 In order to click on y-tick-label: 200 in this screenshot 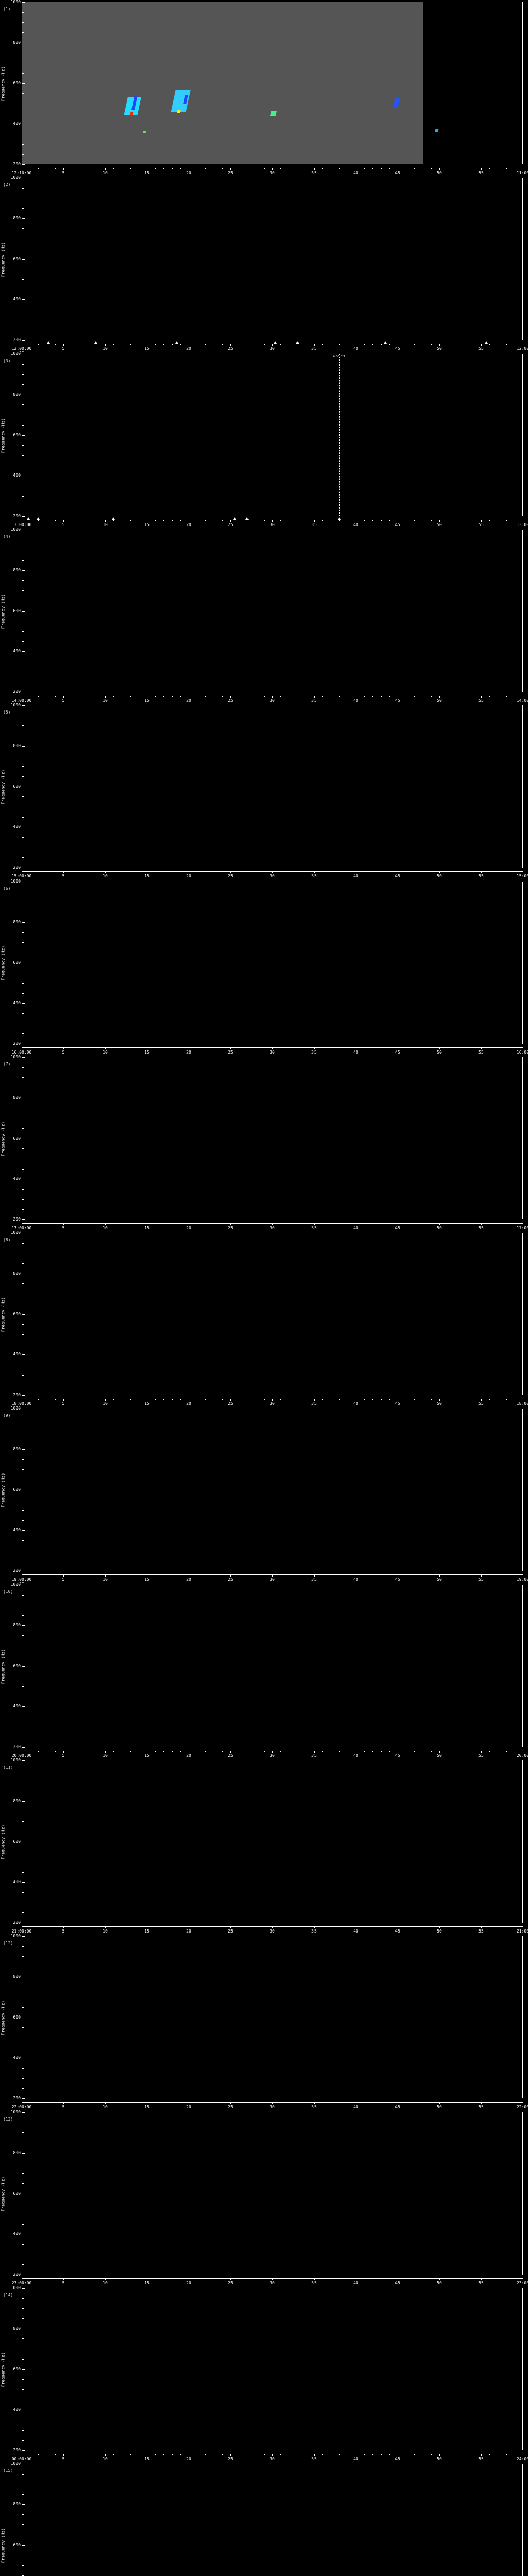, I will do `click(17, 516)`.